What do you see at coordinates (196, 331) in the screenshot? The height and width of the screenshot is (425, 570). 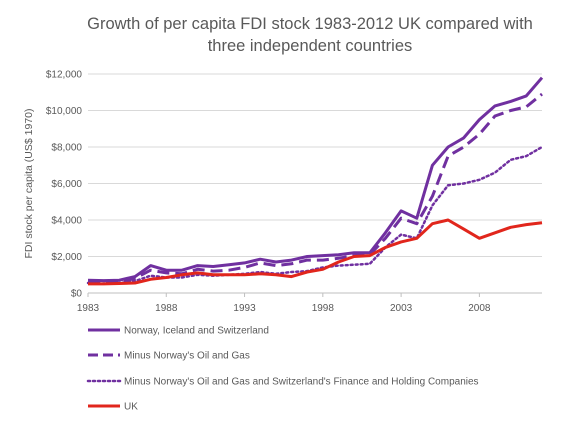 I see `legend-label-0: Norway, Iceland and Switzerland` at bounding box center [196, 331].